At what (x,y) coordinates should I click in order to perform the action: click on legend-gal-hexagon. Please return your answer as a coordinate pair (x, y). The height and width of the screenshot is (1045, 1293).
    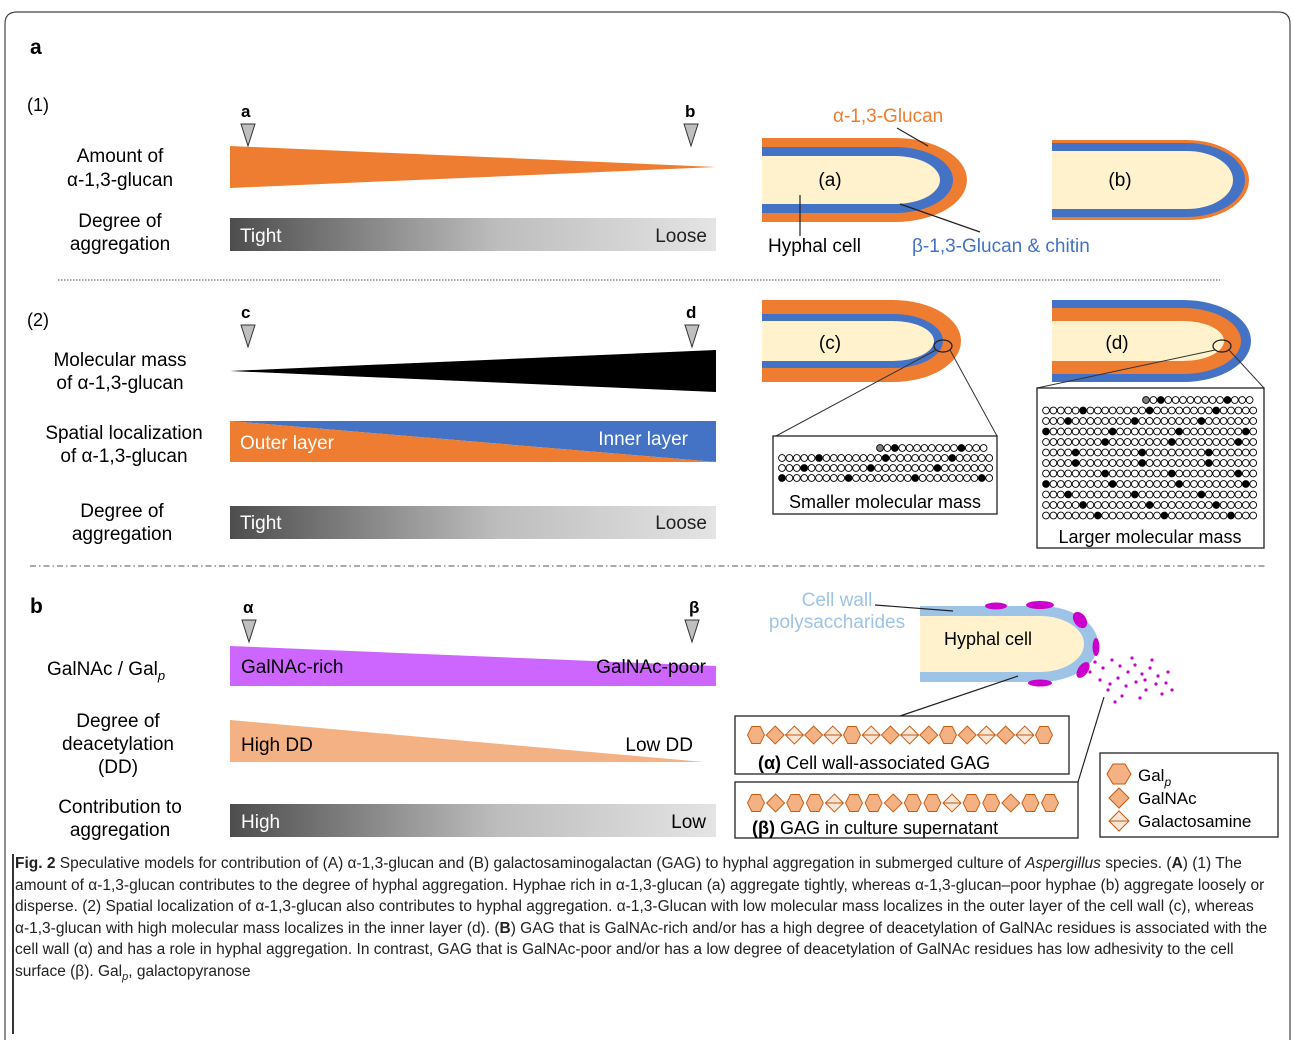
    Looking at the image, I should click on (1119, 774).